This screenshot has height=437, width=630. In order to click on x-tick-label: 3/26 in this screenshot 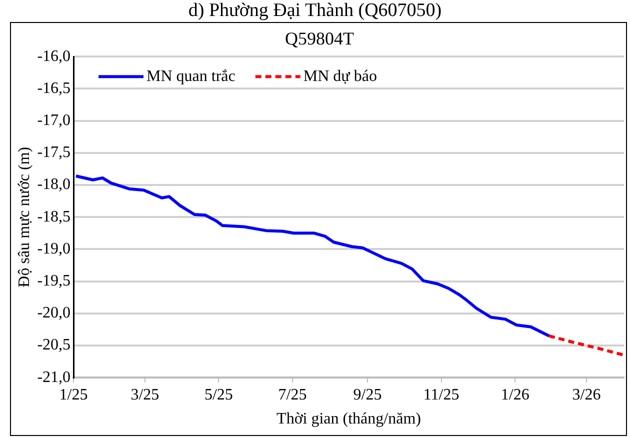, I will do `click(586, 395)`.